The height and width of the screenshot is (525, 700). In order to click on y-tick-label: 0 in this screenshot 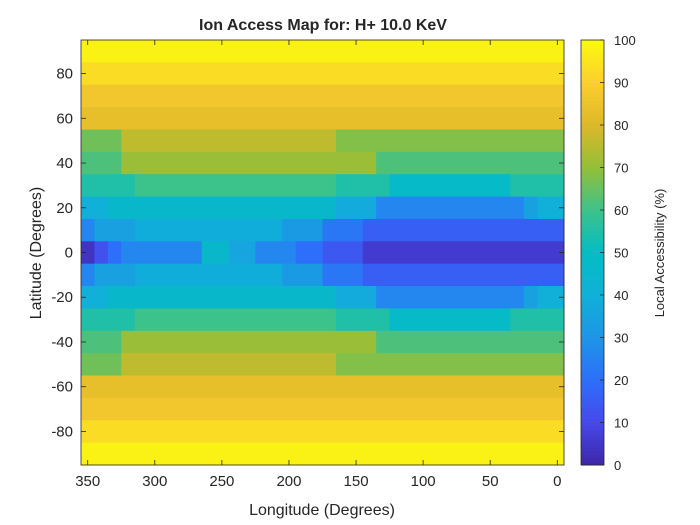, I will do `click(69, 253)`.